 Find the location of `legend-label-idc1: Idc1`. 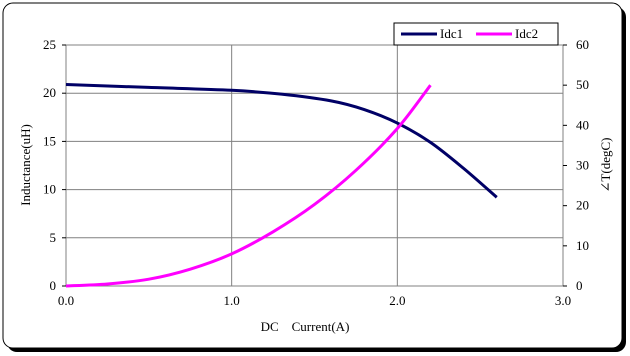

legend-label-idc1: Idc1 is located at coordinates (451, 33).